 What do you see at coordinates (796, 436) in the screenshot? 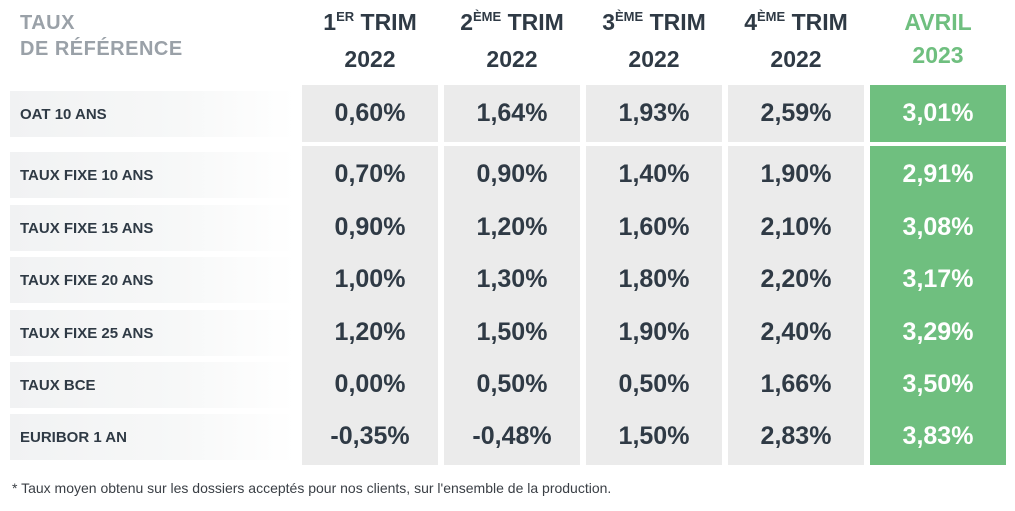
I see `table-cell: 2,83%` at bounding box center [796, 436].